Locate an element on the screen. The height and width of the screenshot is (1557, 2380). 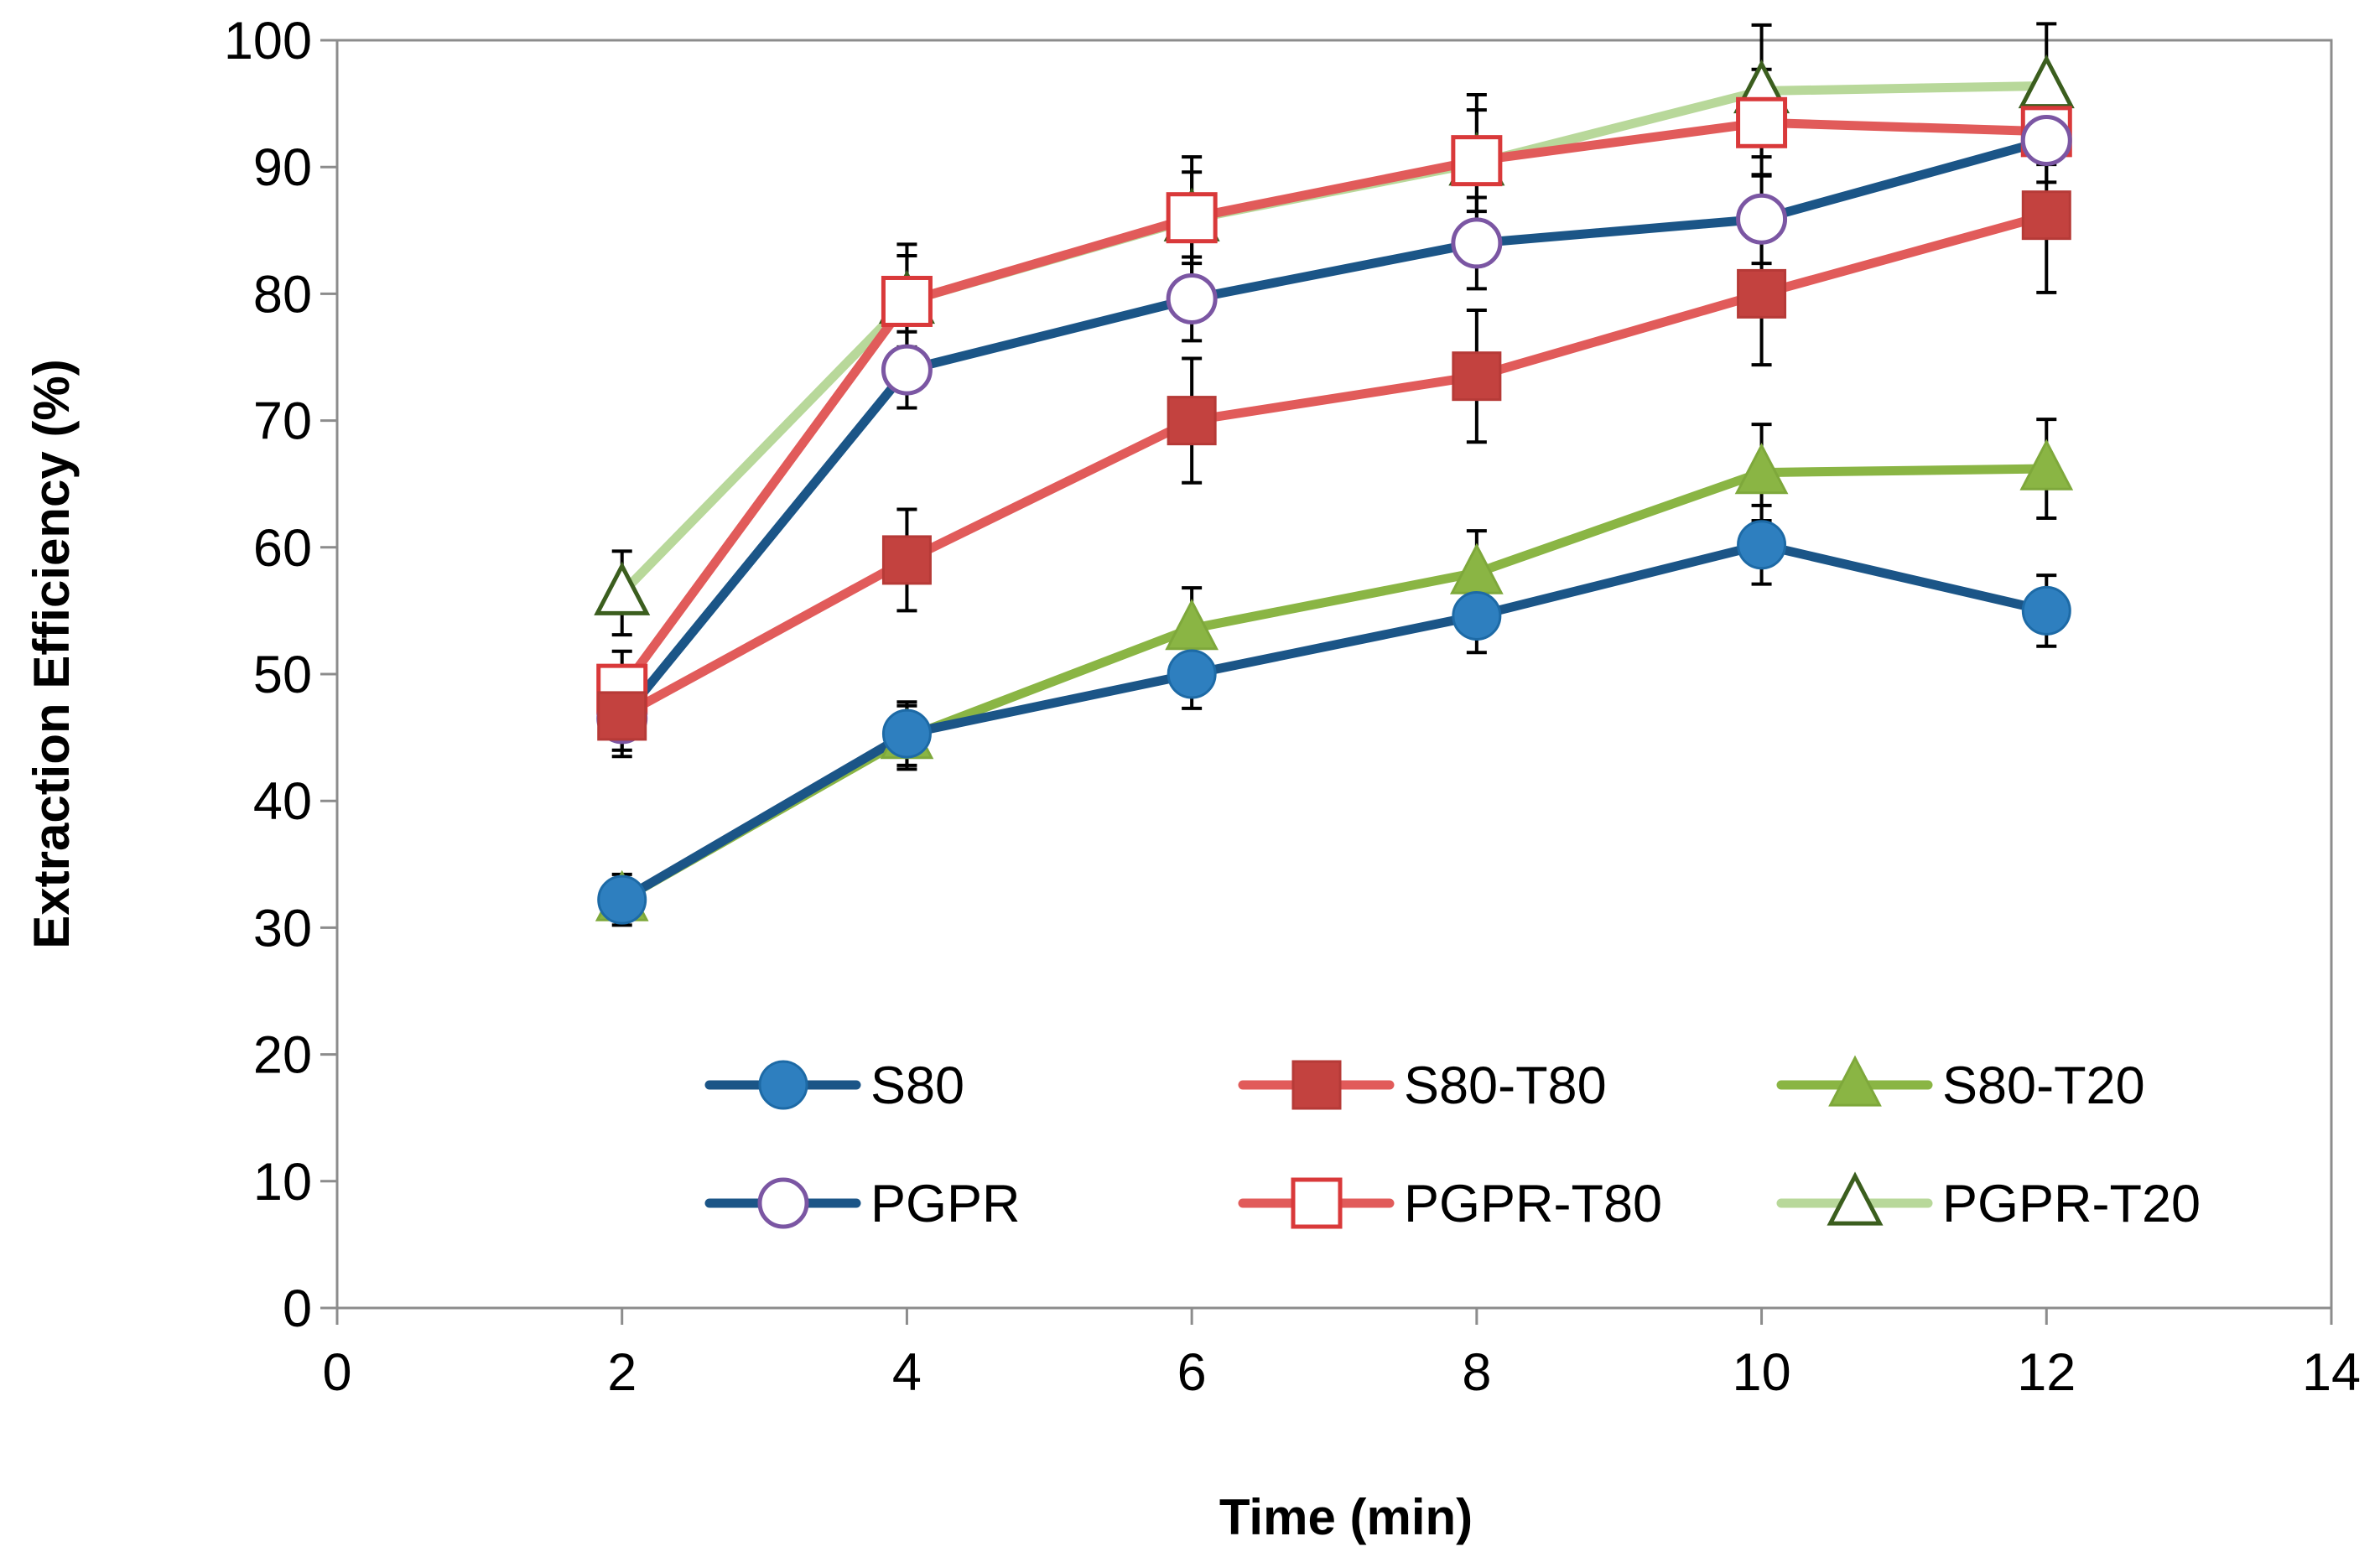
legend-label: S80-T80 is located at coordinates (1505, 1085).